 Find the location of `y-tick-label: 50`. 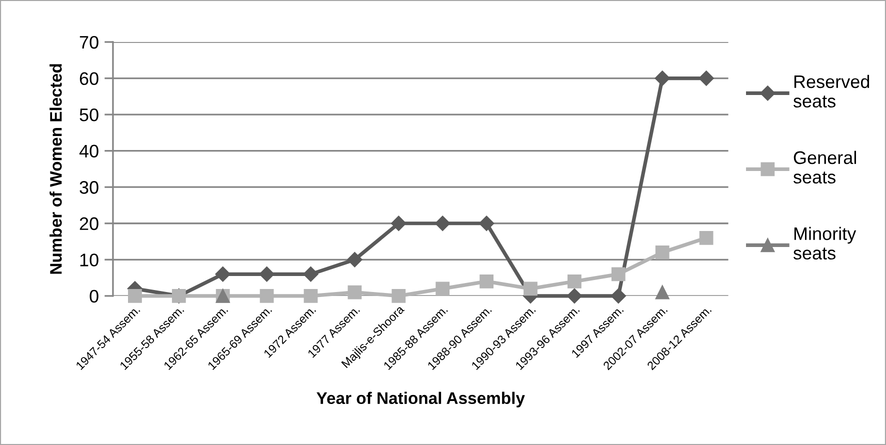

y-tick-label: 50 is located at coordinates (89, 115).